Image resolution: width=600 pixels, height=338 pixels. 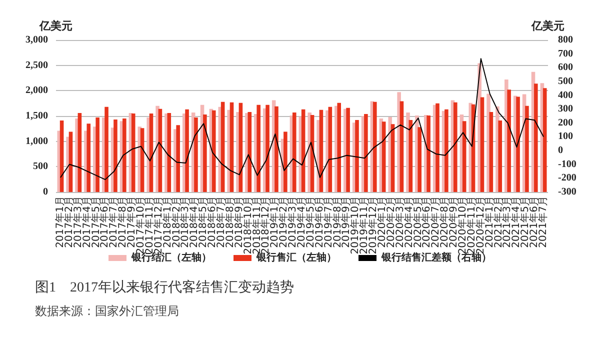 I want to click on y-tick-label: 1,000, so click(x=37, y=141).